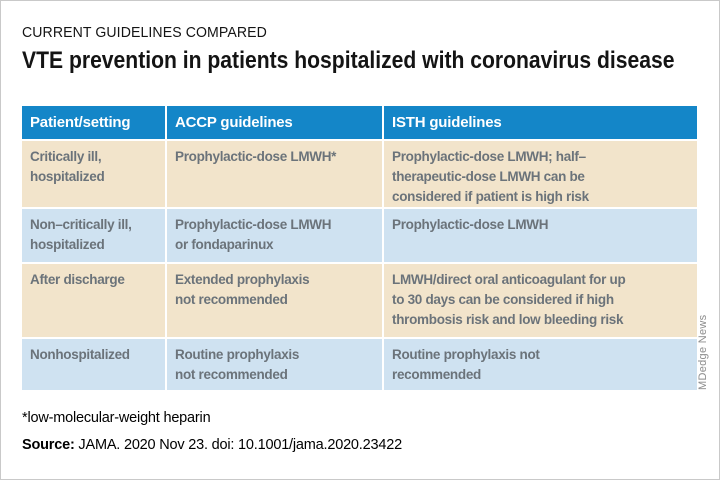 The width and height of the screenshot is (720, 480). What do you see at coordinates (274, 235) in the screenshot?
I see `cell-accp: Prophylactic-dose LMWH or fondaparinux` at bounding box center [274, 235].